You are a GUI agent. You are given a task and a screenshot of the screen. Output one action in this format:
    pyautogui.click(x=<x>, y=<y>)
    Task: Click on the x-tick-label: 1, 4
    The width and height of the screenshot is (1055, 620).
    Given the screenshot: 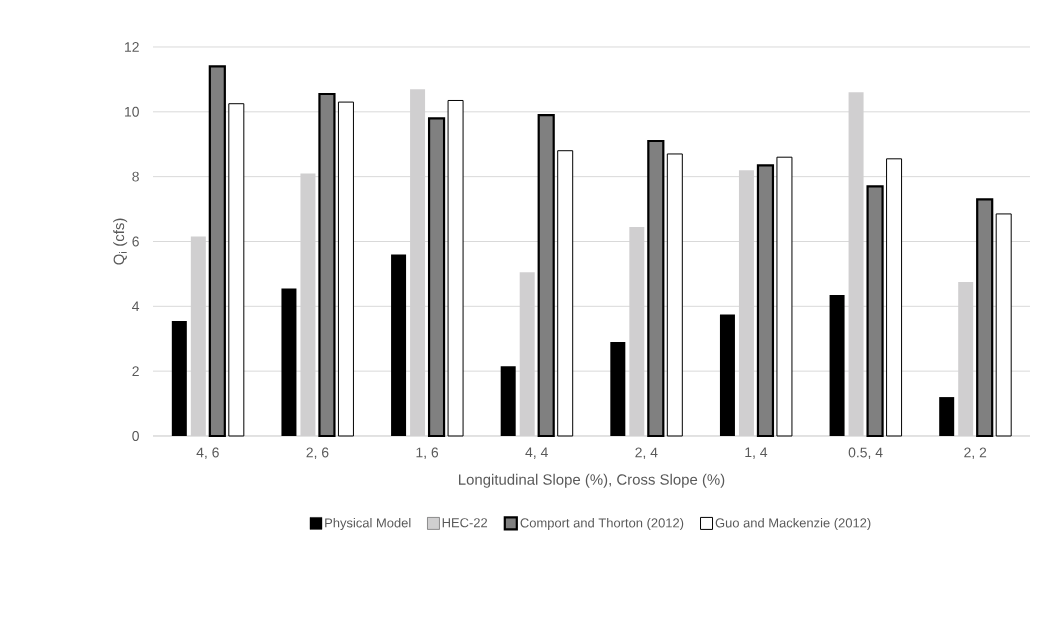 What is the action you would take?
    pyautogui.click(x=756, y=453)
    